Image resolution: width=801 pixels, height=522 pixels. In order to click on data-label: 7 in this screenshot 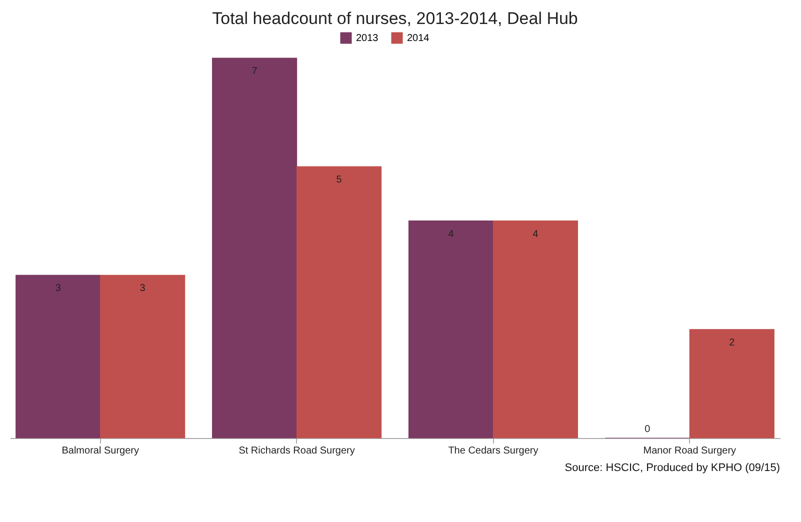, I will do `click(255, 71)`.